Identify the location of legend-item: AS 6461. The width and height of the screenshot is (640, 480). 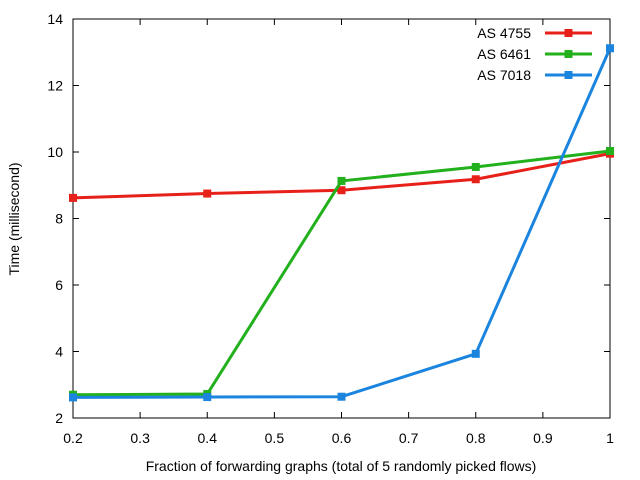
(534, 54).